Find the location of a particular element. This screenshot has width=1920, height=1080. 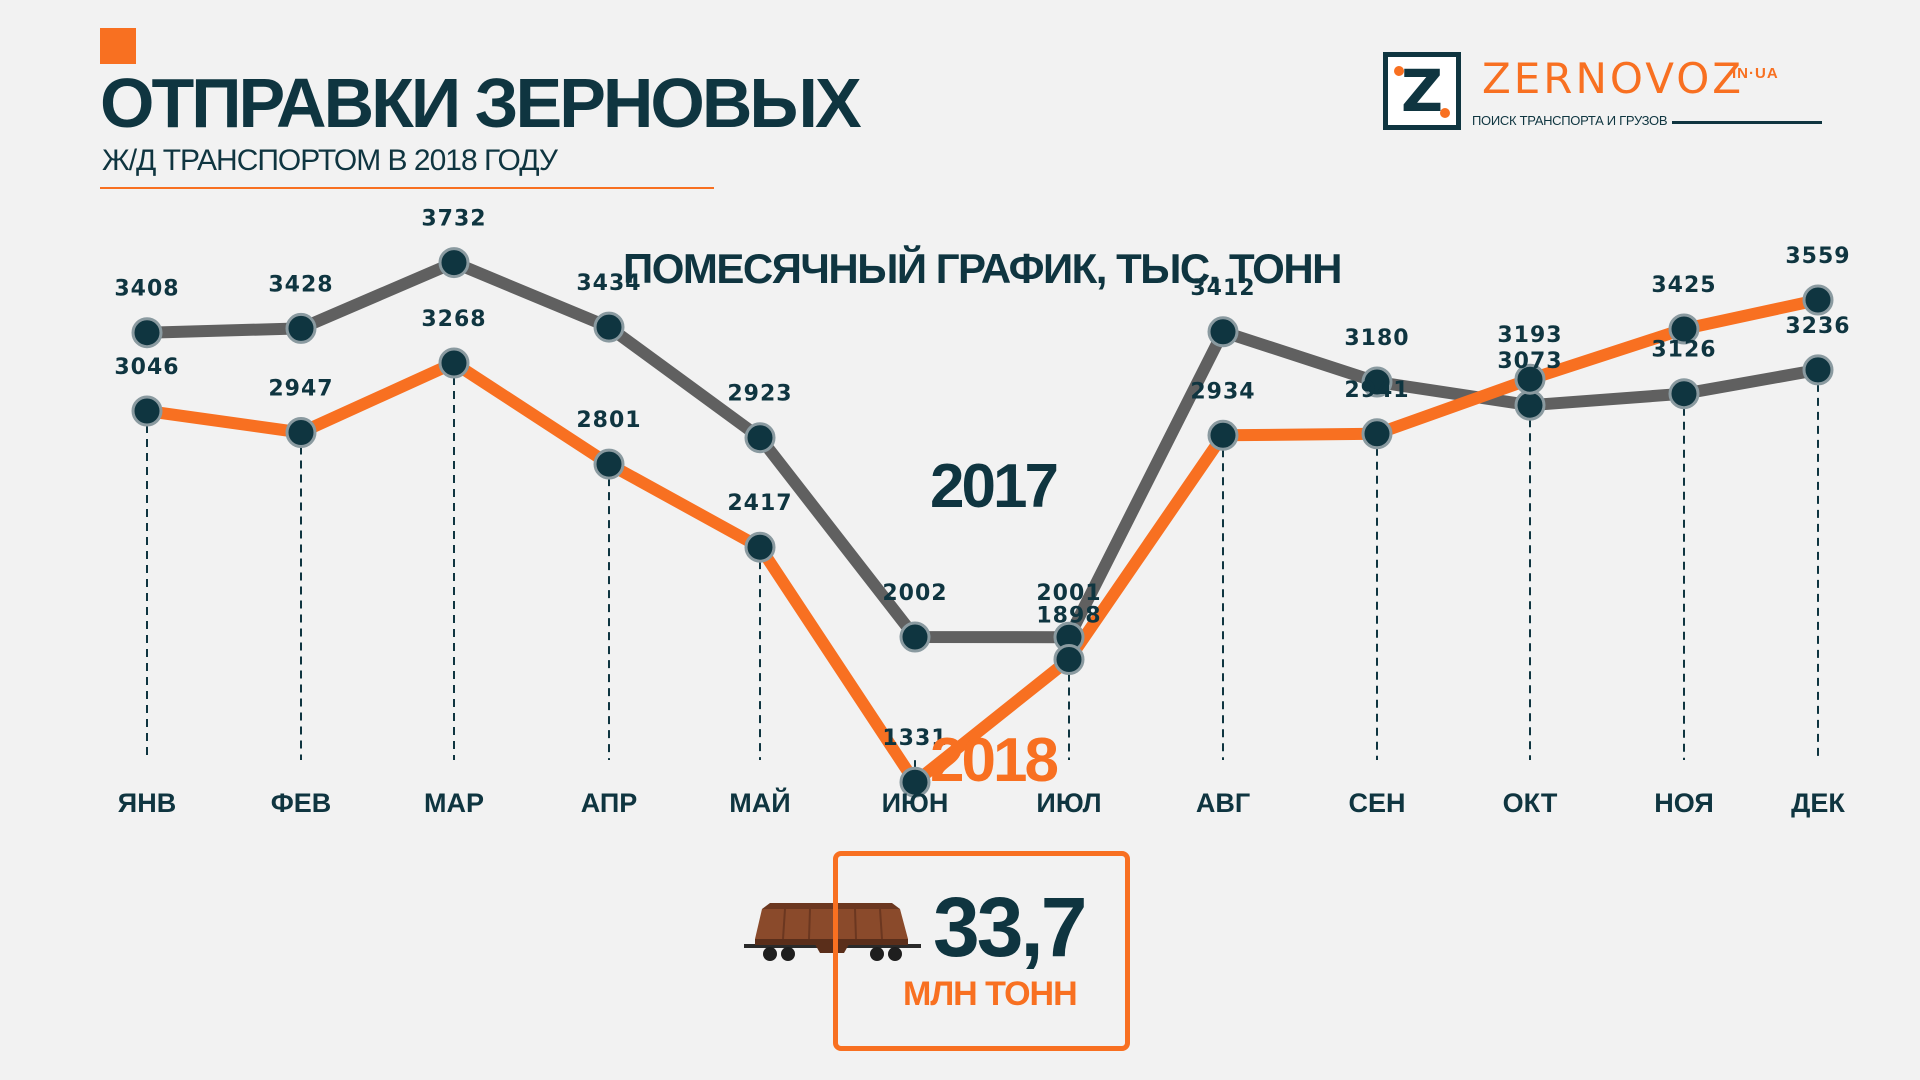

page-subtitle: Ж/Д ТРАНСПОРТОМ В 2018 ГОДУ is located at coordinates (330, 160).